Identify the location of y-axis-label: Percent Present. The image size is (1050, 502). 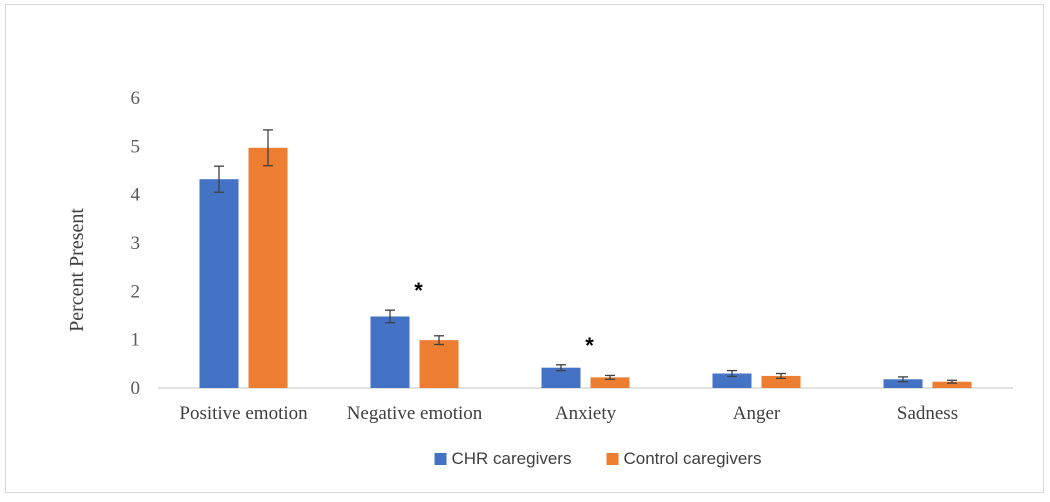
(77, 270).